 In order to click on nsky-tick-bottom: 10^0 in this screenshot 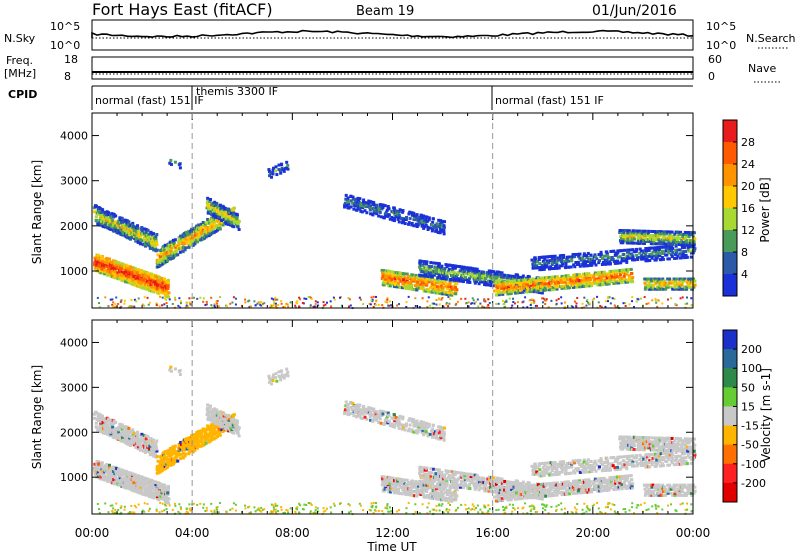, I will do `click(65, 45)`.